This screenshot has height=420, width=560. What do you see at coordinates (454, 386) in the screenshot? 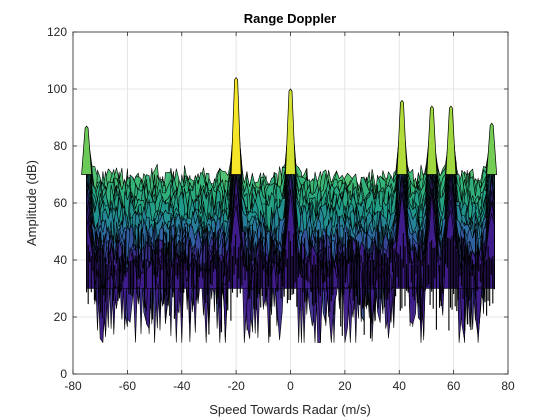
I see `x-tick-label-7: 60` at bounding box center [454, 386].